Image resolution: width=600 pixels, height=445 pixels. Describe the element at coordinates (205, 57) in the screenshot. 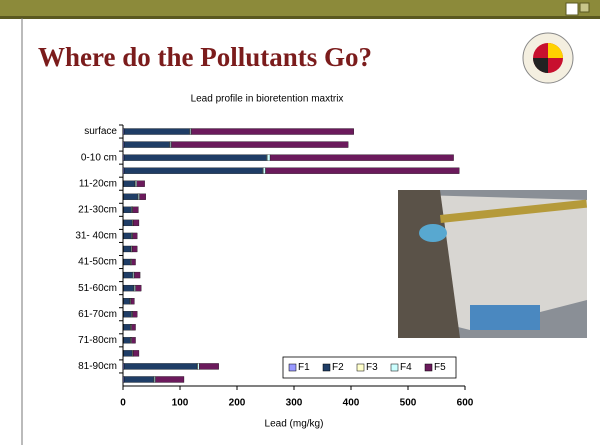

I see `slide-title: Where do the Pollutants Go?` at that location.